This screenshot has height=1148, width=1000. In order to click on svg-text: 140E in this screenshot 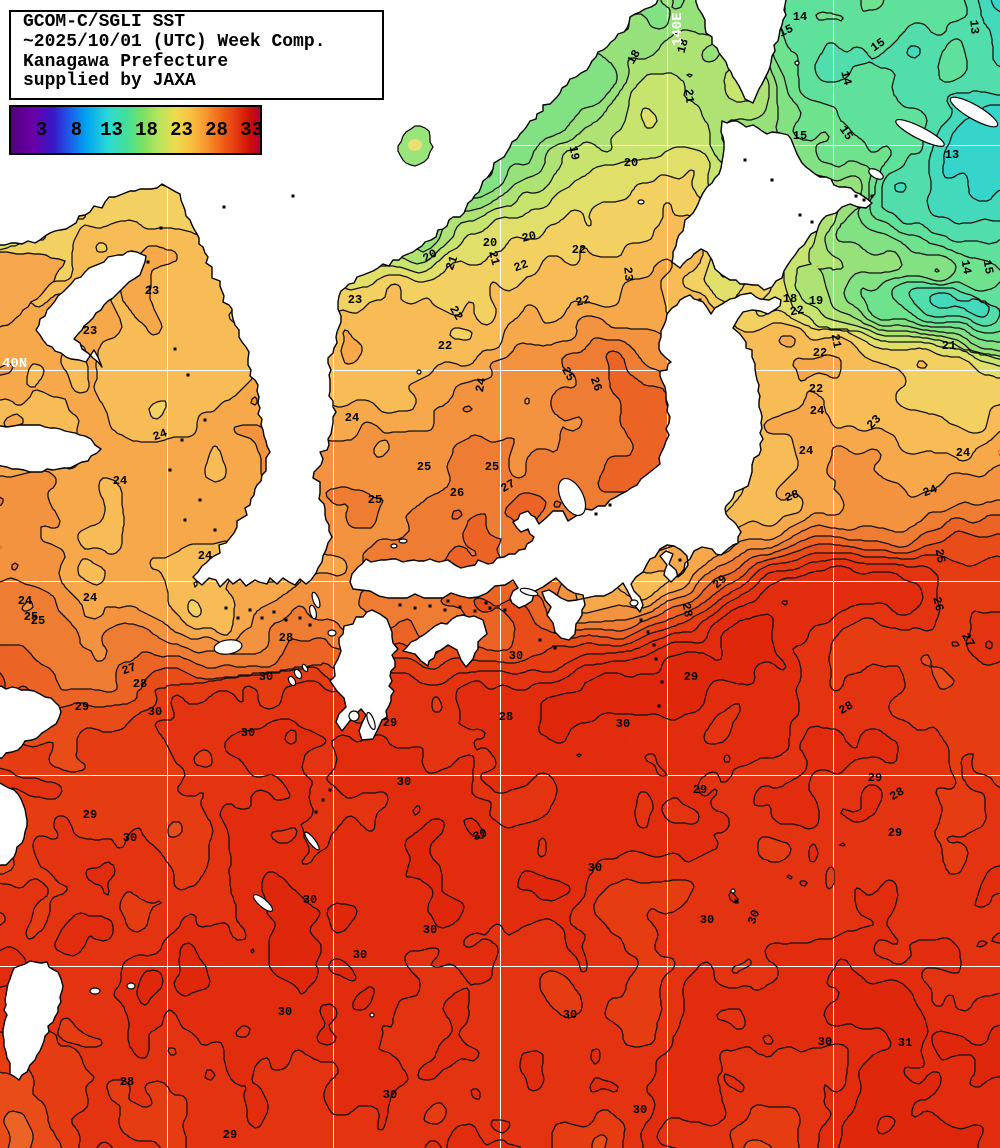, I will do `click(678, 29)`.